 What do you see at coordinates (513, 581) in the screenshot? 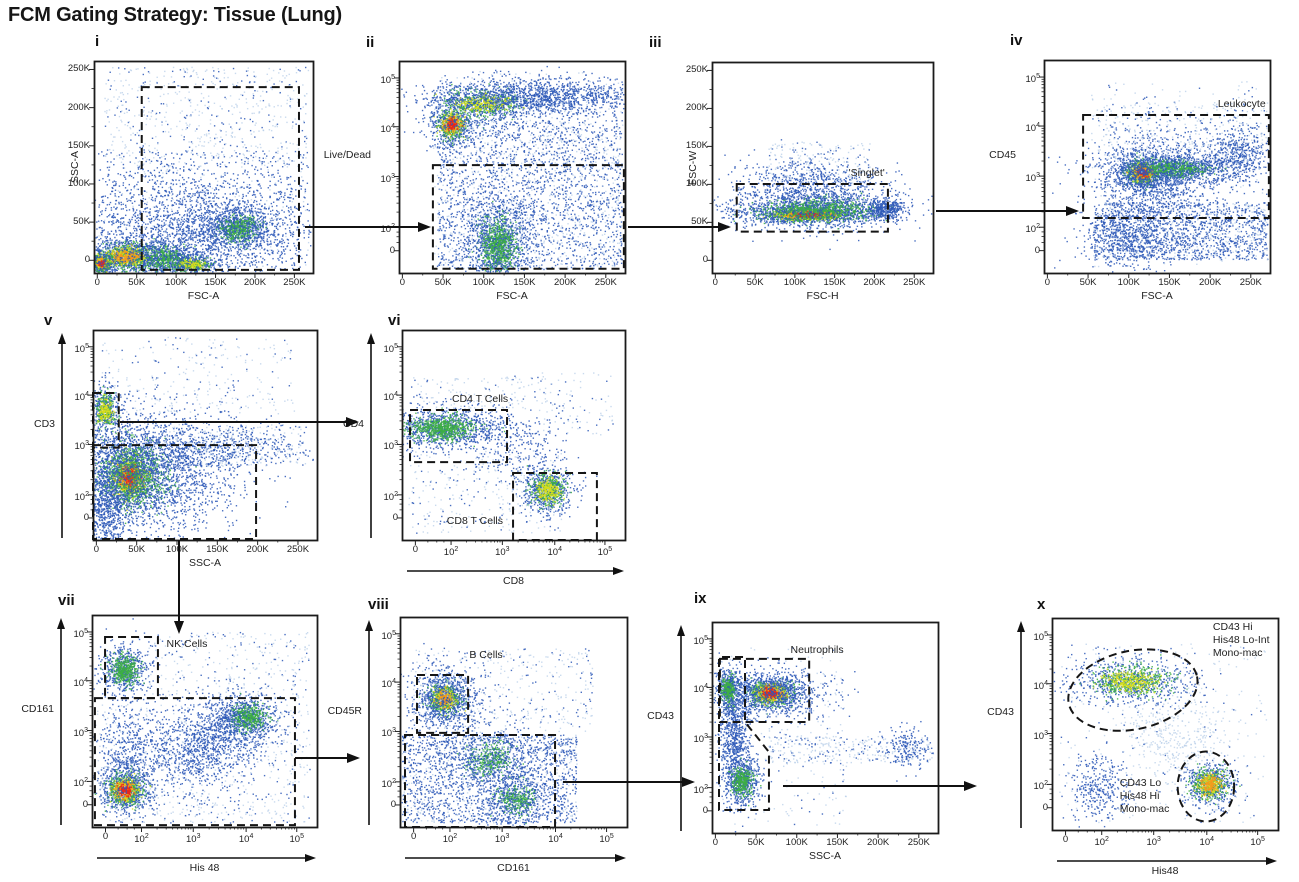
I see `x-axis-label-vi: CD8` at bounding box center [513, 581].